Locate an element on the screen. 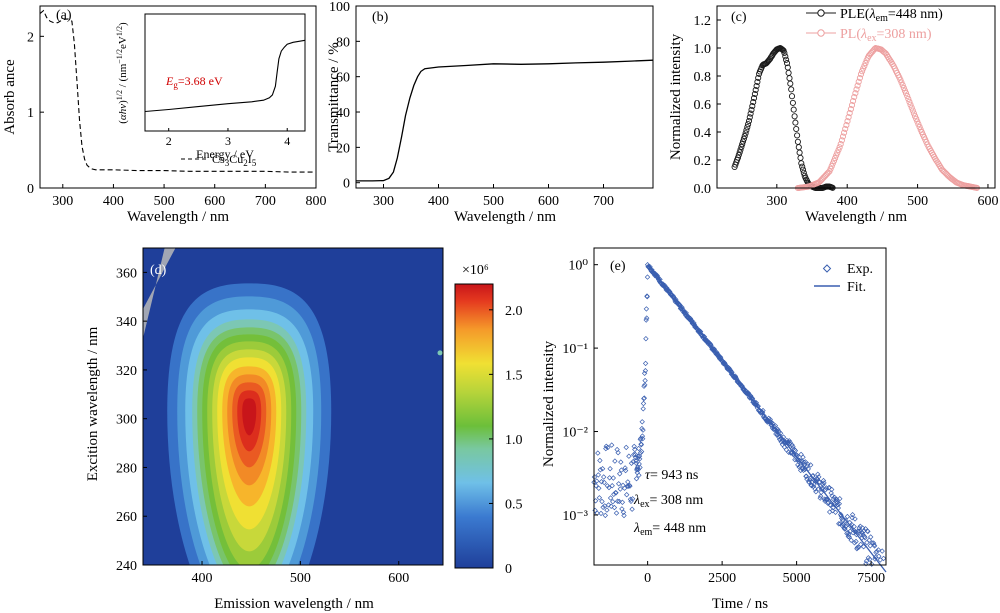 The image size is (1000, 613). panel-c-ytick-label: 0.4 is located at coordinates (703, 133).